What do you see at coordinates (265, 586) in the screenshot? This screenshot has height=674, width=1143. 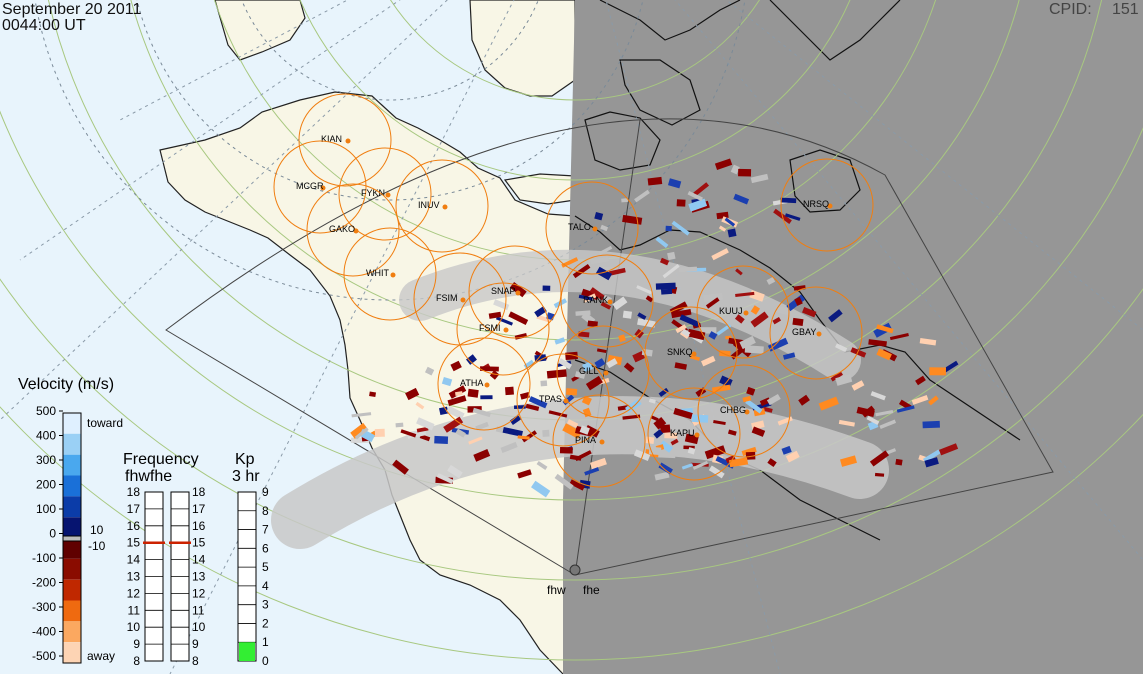 I see `kp-tick-label: 4` at bounding box center [265, 586].